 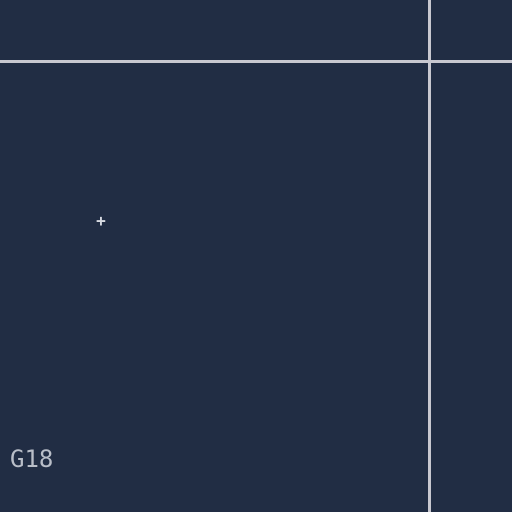 What do you see at coordinates (256, 61) in the screenshot?
I see `grid-line-horizontal` at bounding box center [256, 61].